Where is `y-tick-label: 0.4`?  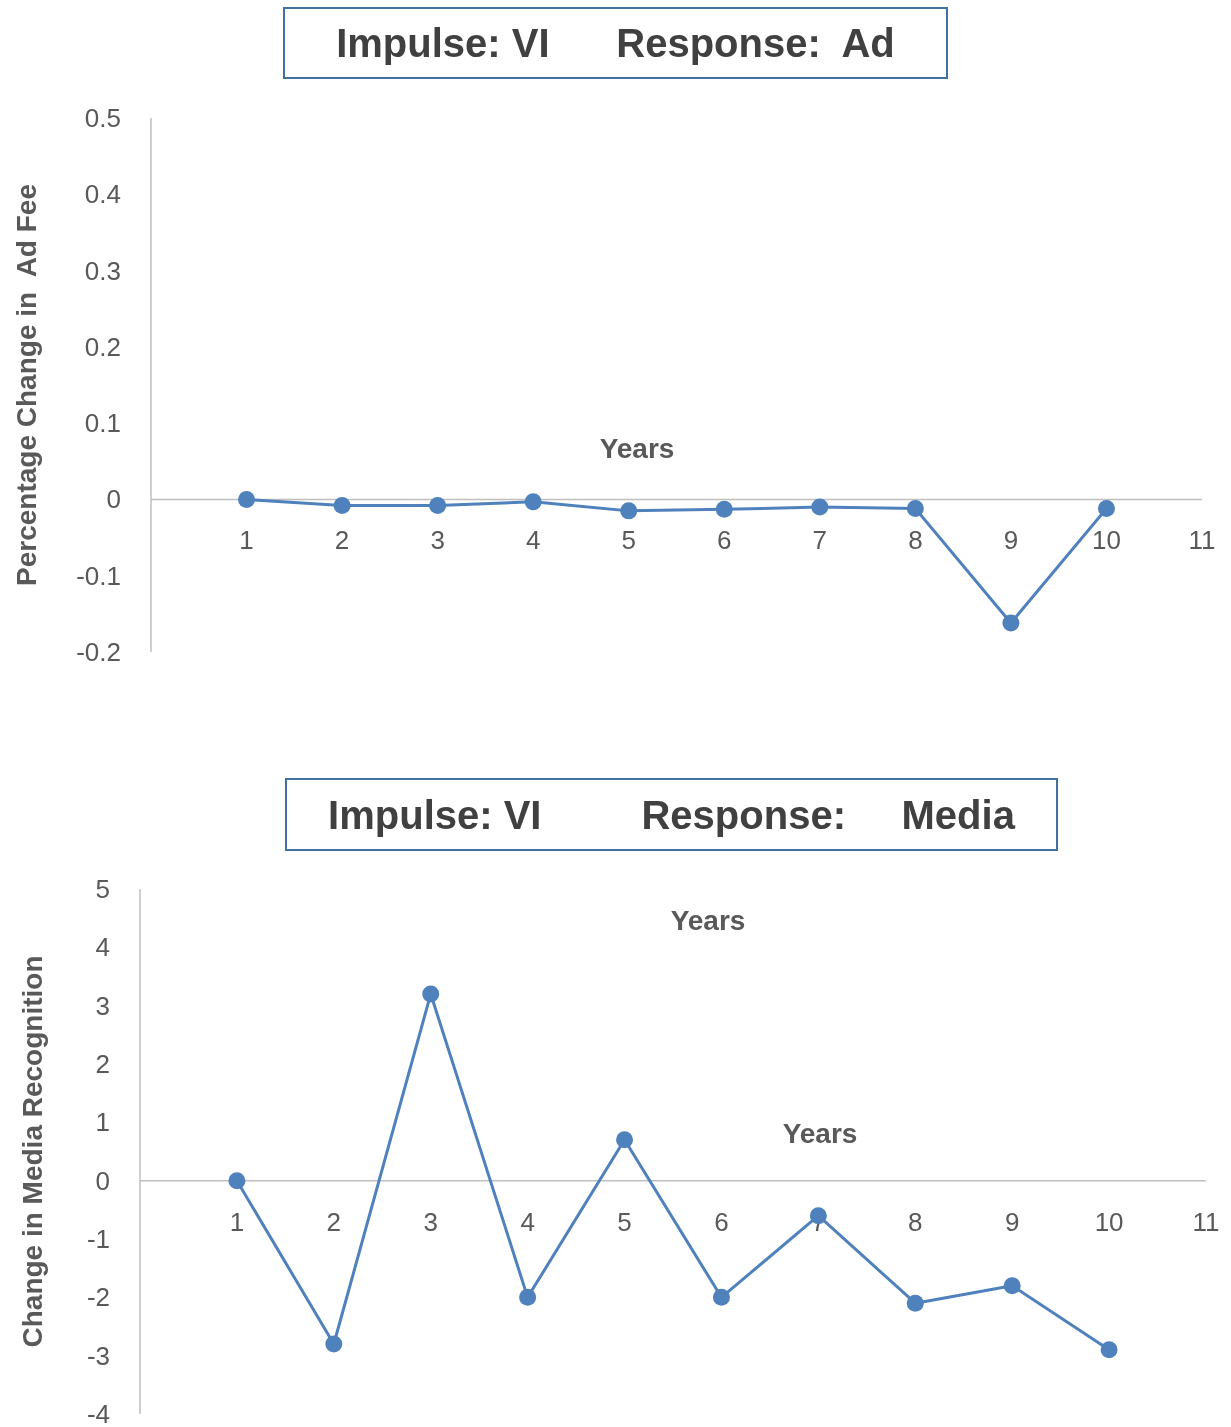
y-tick-label: 0.4 is located at coordinates (102, 194).